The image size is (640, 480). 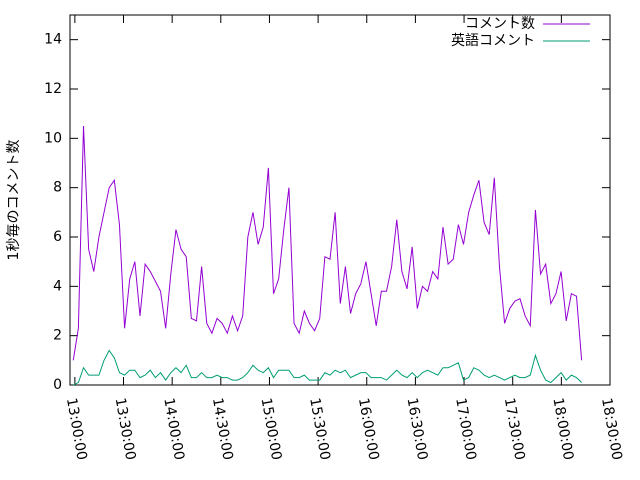 I want to click on x-tick-label: 18:00:00, so click(x=562, y=429).